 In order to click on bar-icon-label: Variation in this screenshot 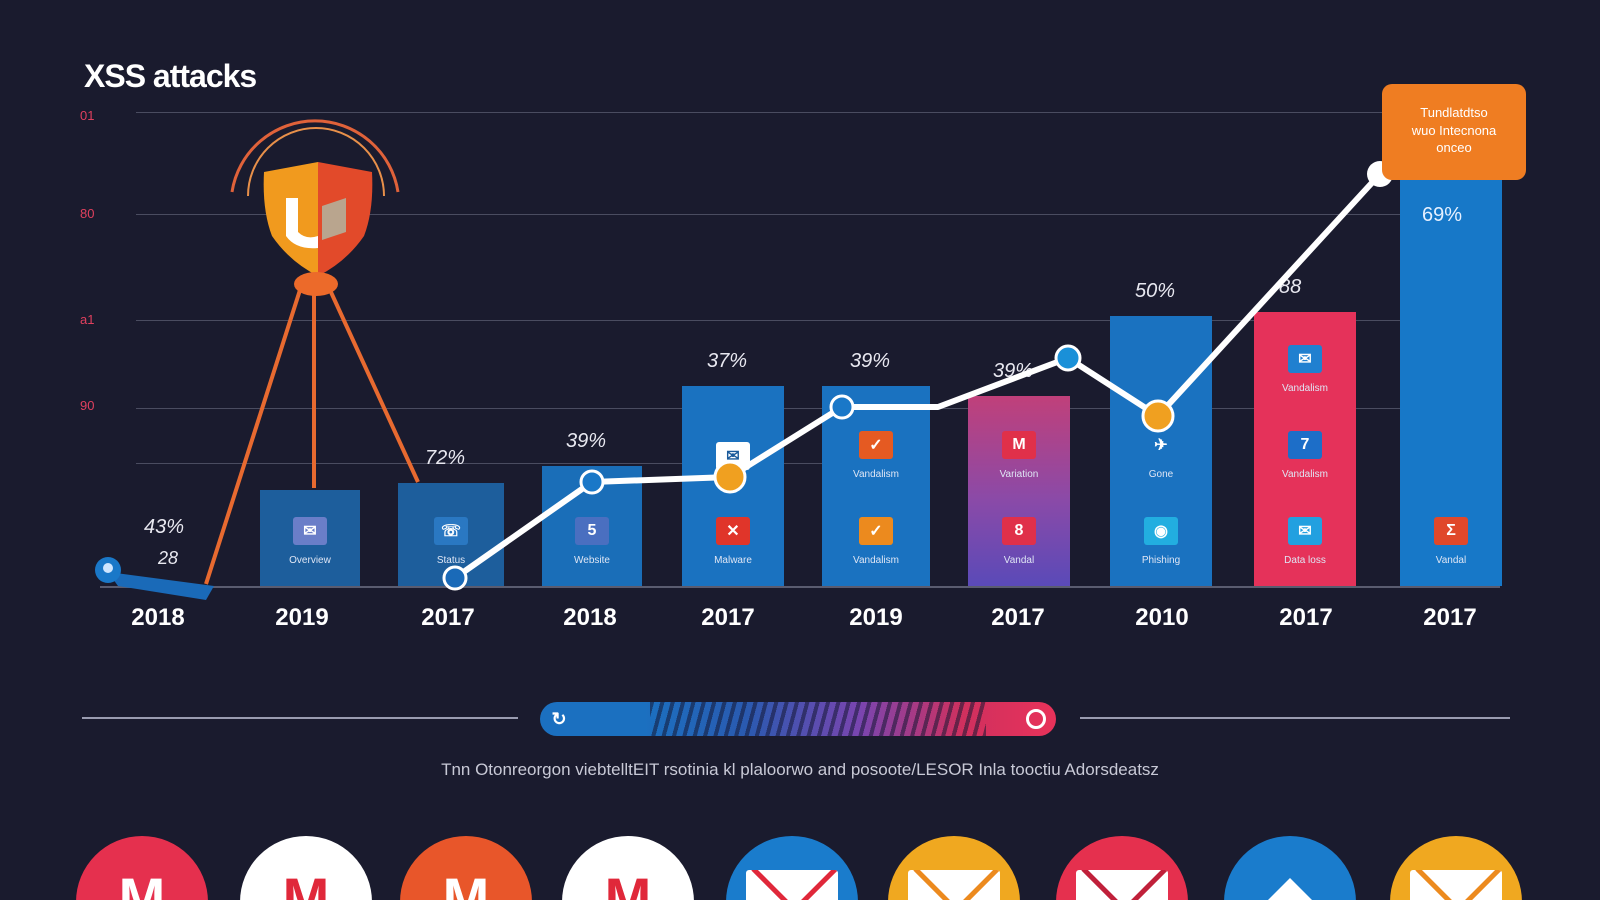, I will do `click(1019, 474)`.